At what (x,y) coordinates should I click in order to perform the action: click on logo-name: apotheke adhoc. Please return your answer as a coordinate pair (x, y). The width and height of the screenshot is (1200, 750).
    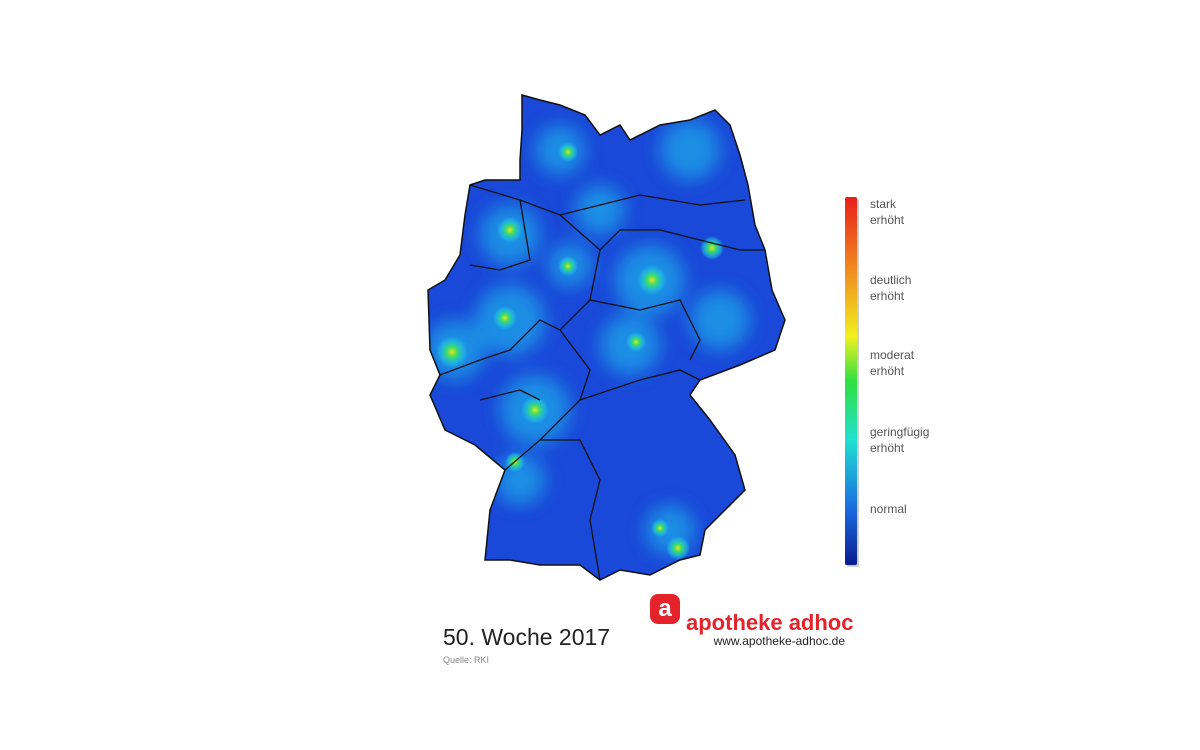
    Looking at the image, I should click on (769, 622).